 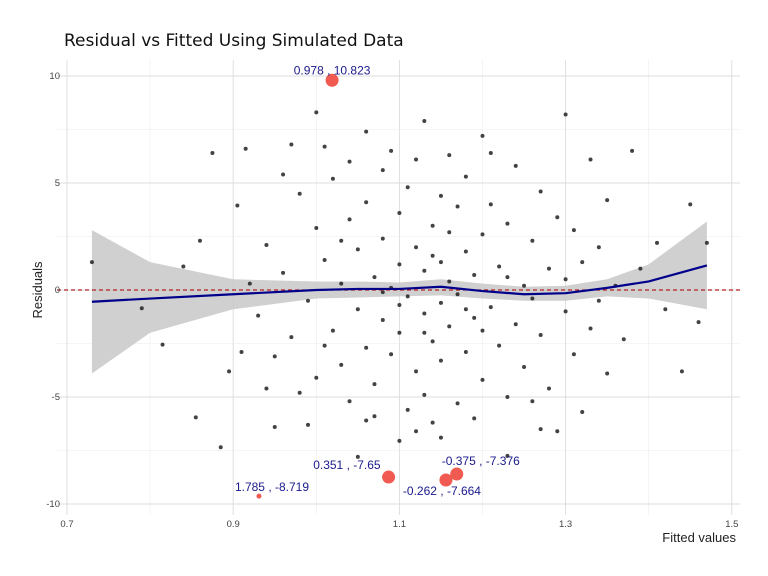 I want to click on x-tick-label: 1.3, so click(x=565, y=524).